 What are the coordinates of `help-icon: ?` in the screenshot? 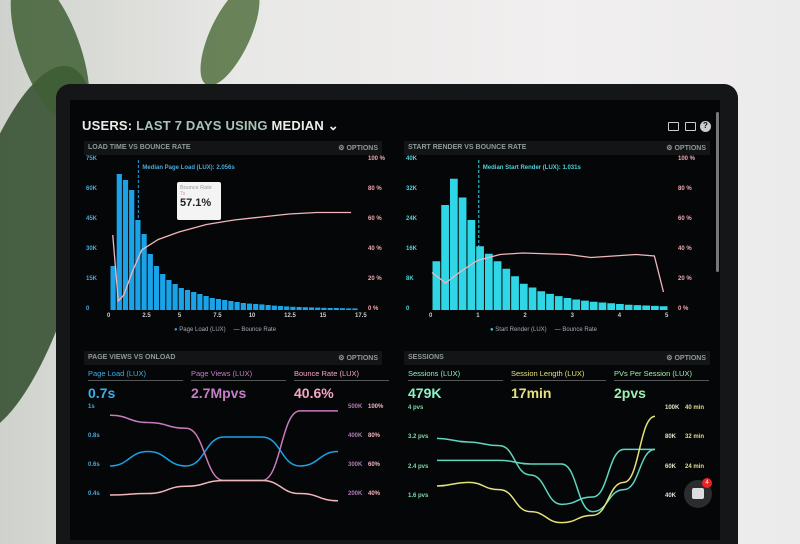 It's located at (705, 126).